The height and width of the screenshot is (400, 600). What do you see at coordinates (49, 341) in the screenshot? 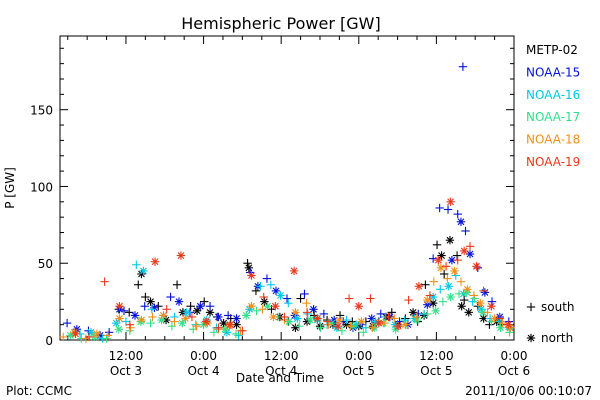
I see `y-tick-label: 0` at bounding box center [49, 341].